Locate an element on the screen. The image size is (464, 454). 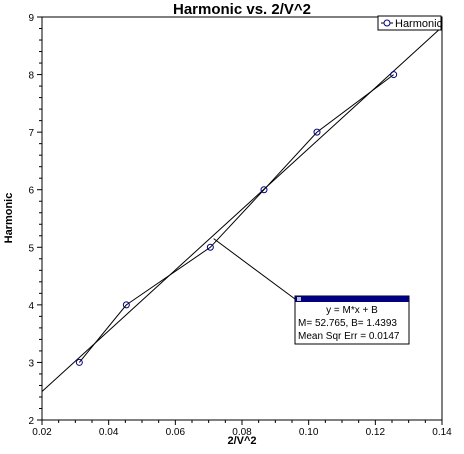
legend-box is located at coordinates (409, 23).